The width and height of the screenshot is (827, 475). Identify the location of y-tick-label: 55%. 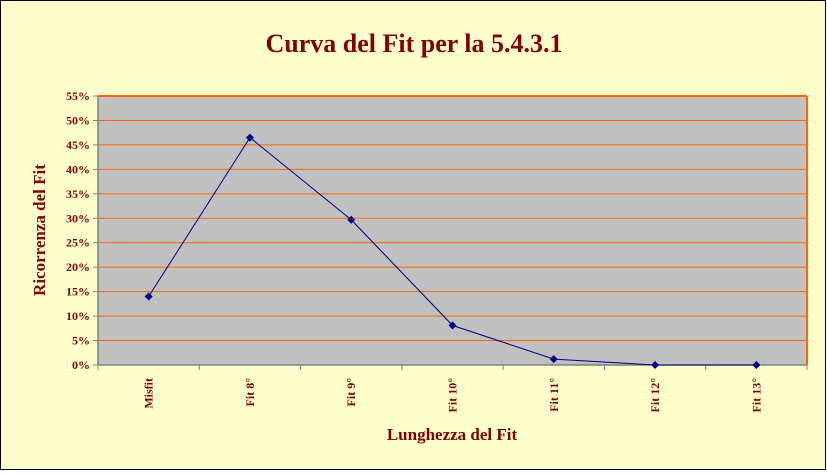
(78, 96).